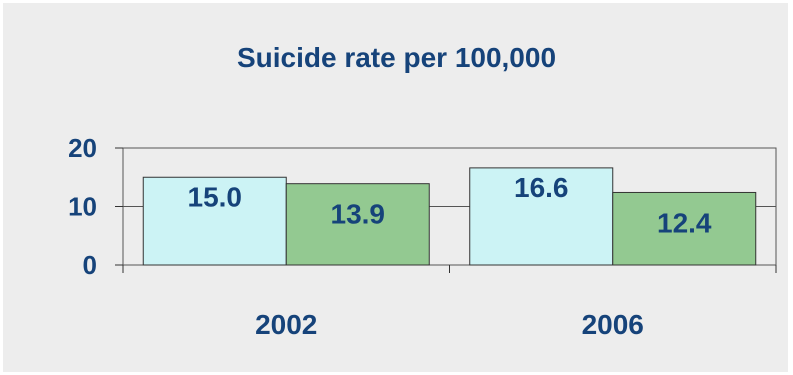 Image resolution: width=793 pixels, height=375 pixels. I want to click on y-tick-label: 10, so click(82, 207).